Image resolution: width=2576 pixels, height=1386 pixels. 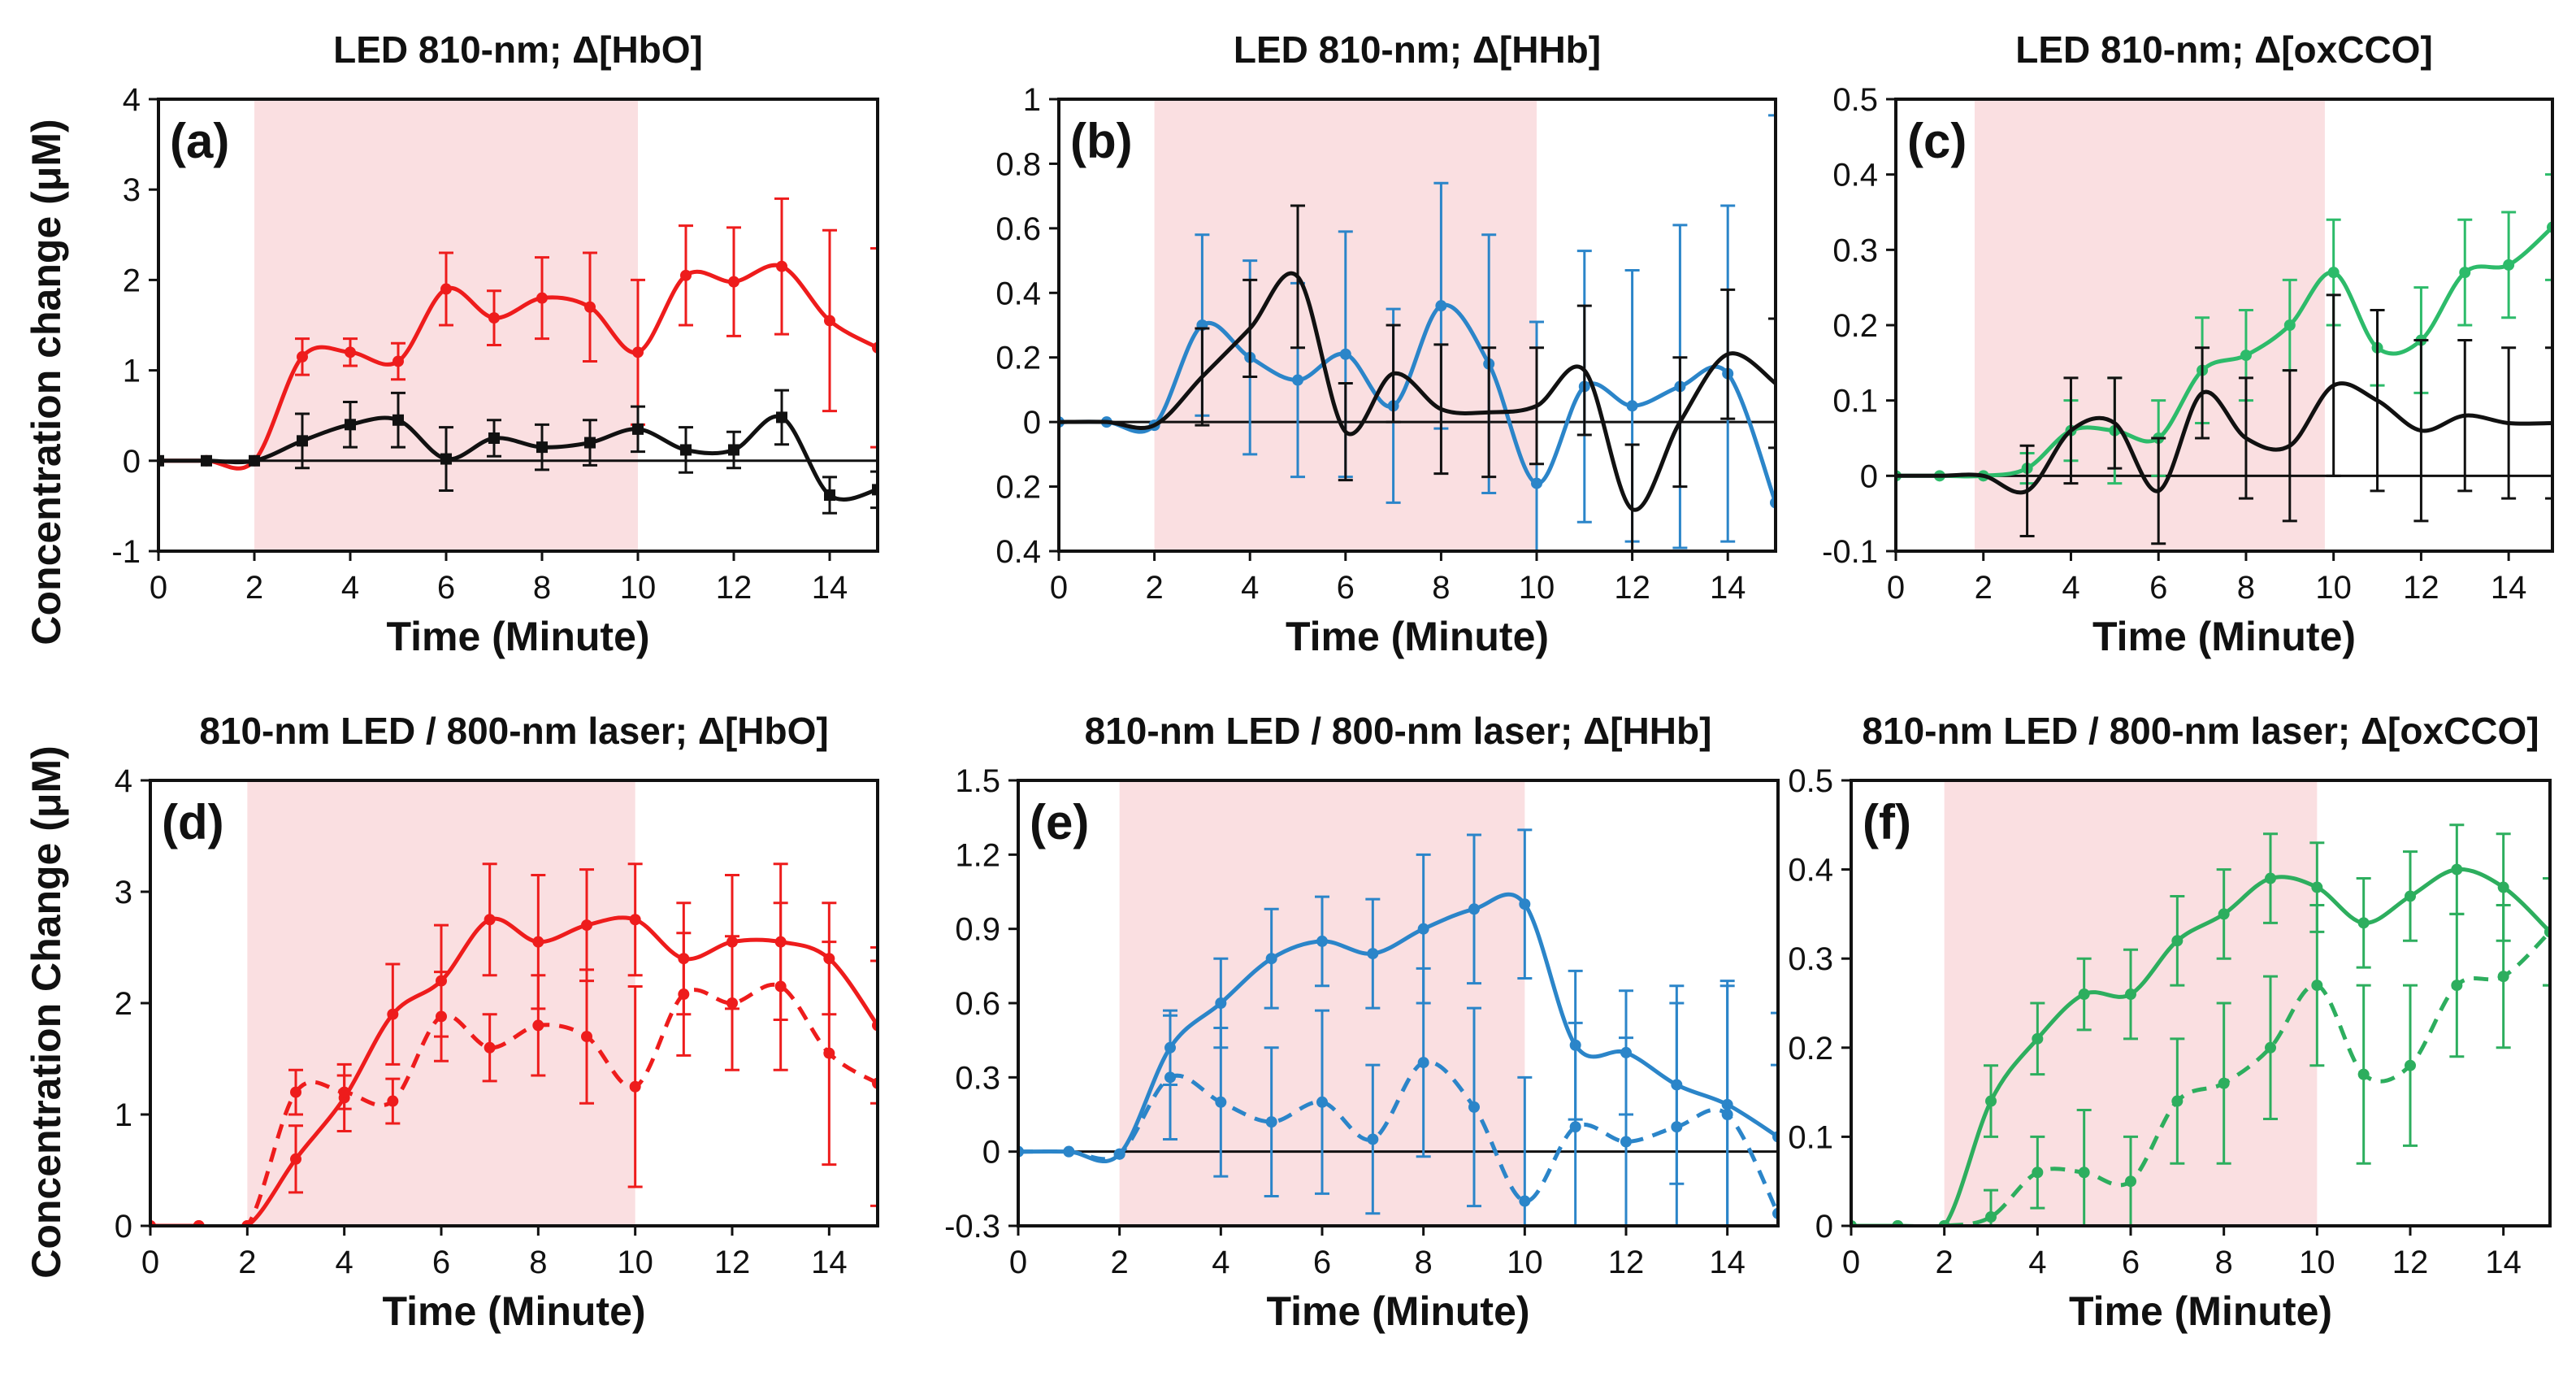 What do you see at coordinates (977, 855) in the screenshot?
I see `y-tick-label: 1.2` at bounding box center [977, 855].